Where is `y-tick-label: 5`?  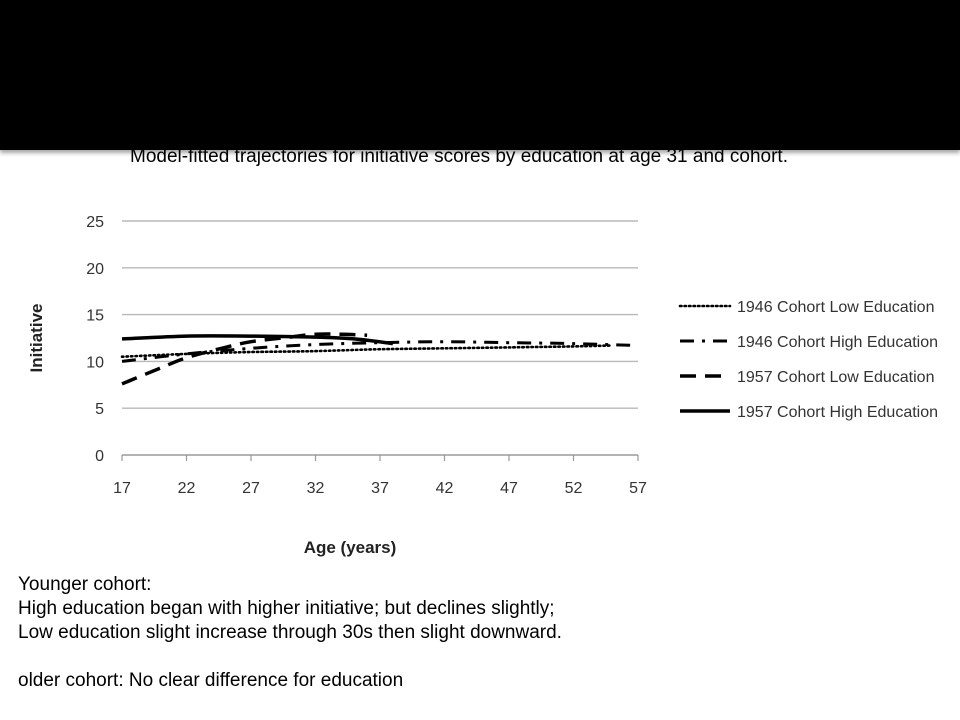 y-tick-label: 5 is located at coordinates (99, 409).